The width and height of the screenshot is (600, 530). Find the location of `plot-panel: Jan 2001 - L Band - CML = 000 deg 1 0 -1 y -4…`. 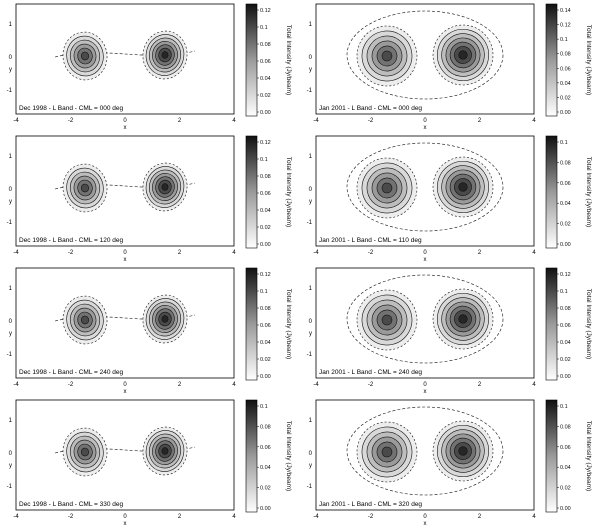

plot-panel: Jan 2001 - L Band - CML = 000 deg 1 0 -1 y -4… is located at coordinates (449, 67).